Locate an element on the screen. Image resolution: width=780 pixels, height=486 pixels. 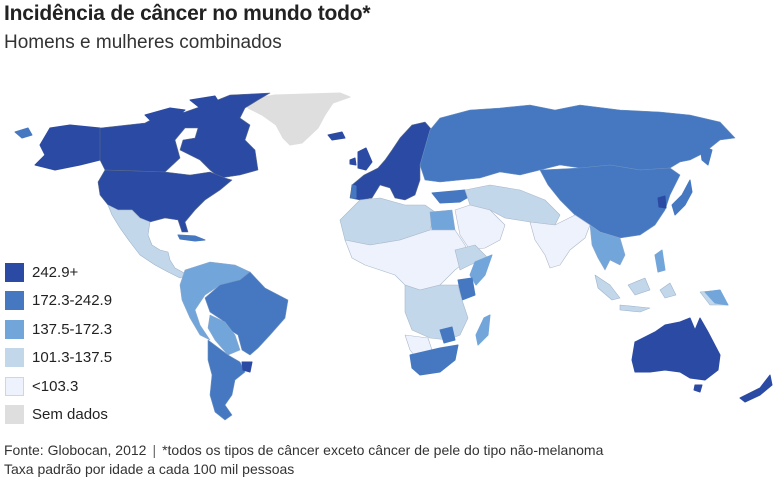
region-brazil is located at coordinates (246, 313).